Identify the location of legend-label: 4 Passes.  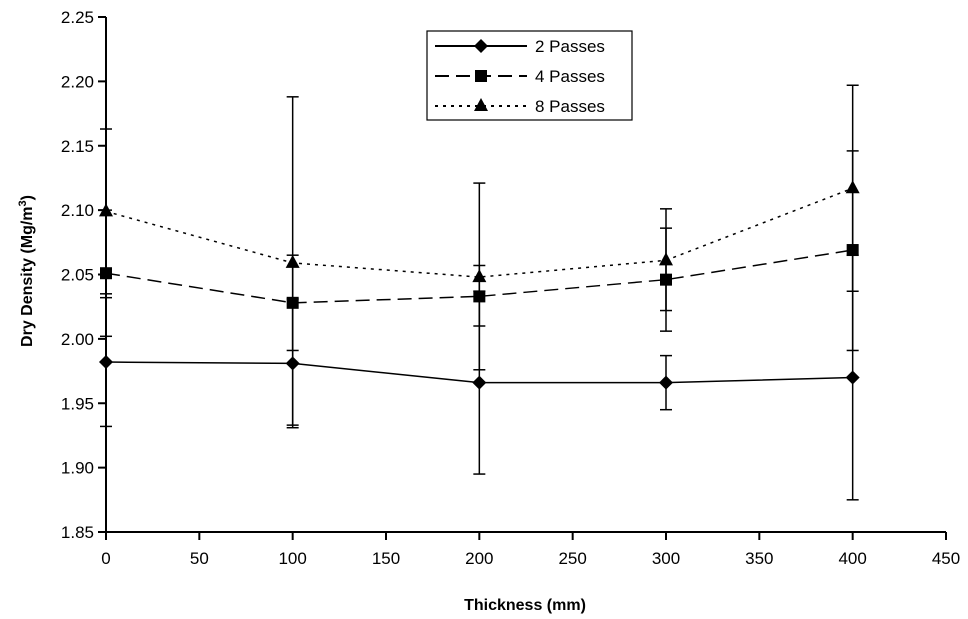
(570, 76).